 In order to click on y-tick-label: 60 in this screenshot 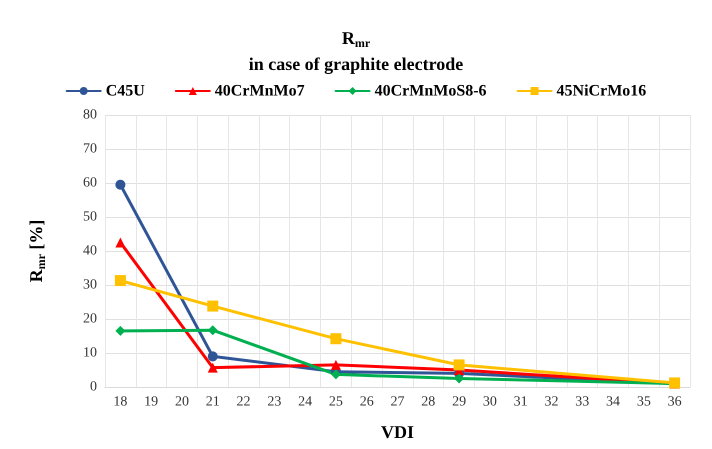, I will do `click(90, 183)`.